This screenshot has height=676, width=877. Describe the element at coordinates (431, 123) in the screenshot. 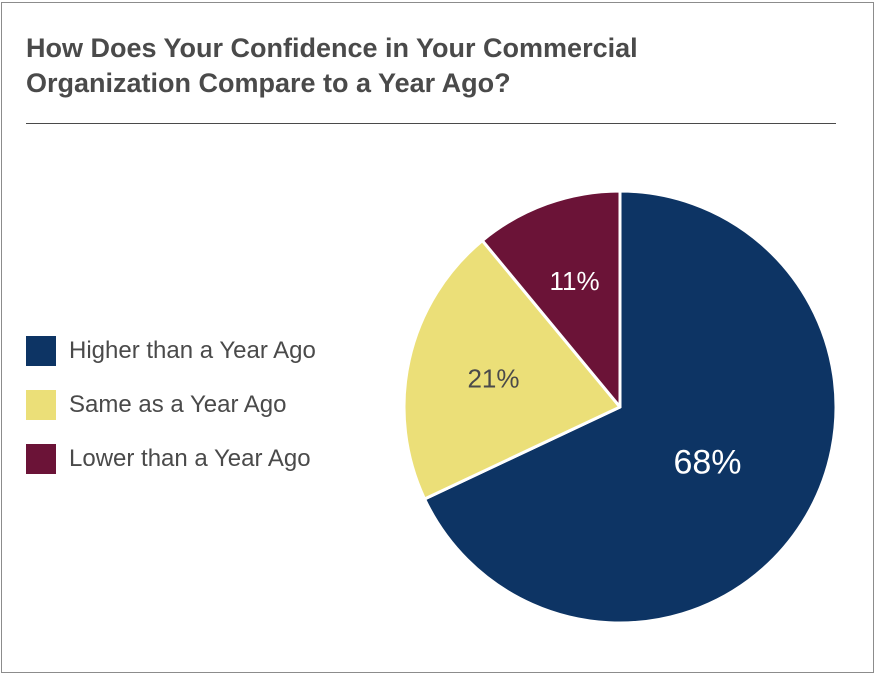

I see `title-divider` at that location.